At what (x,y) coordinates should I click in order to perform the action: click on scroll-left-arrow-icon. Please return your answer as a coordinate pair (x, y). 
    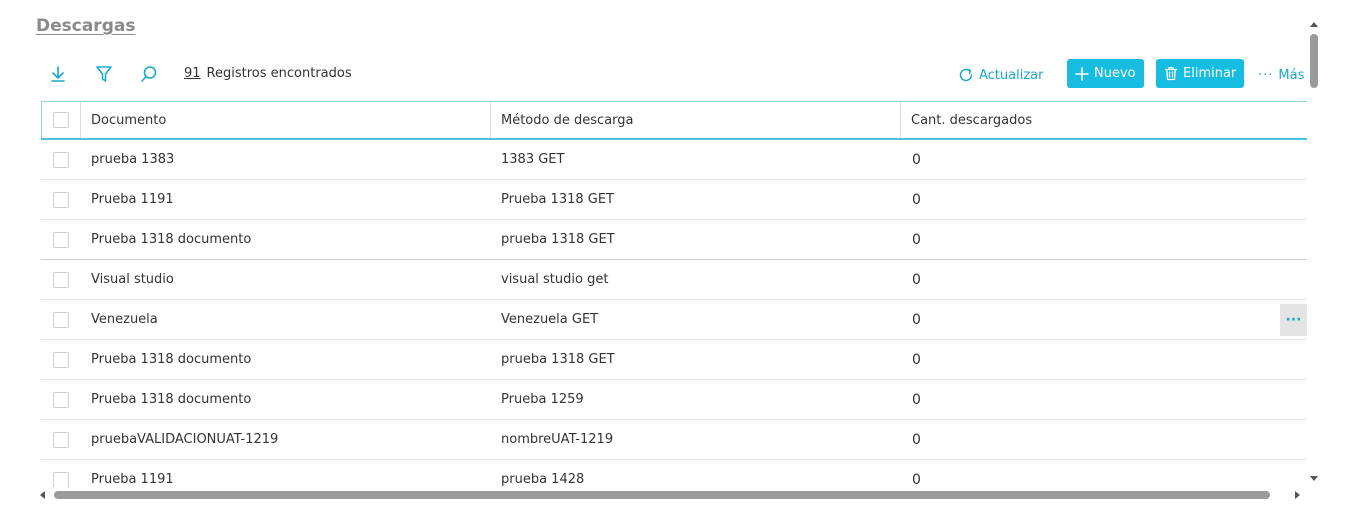
    Looking at the image, I should click on (42, 495).